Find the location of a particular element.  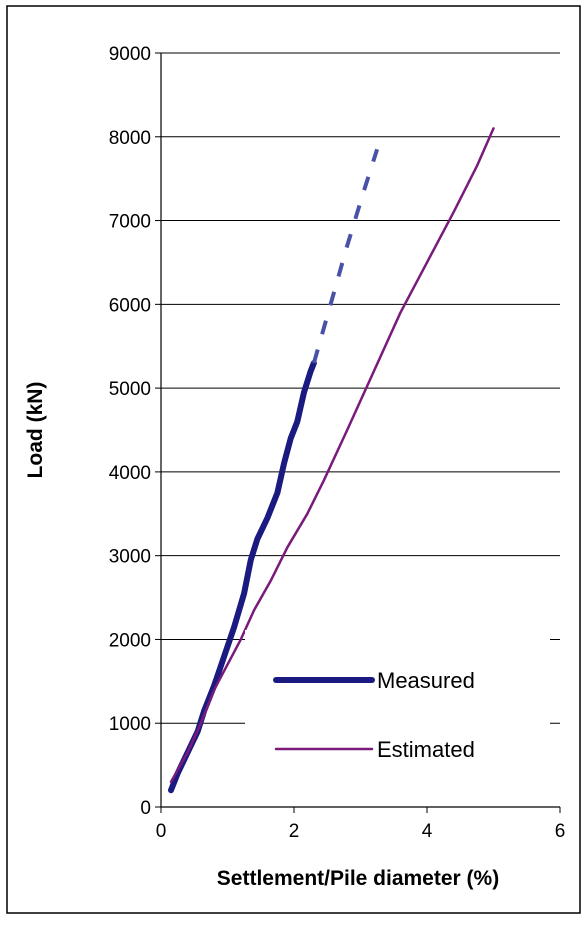

y-tick-label: 1000 is located at coordinates (130, 724).